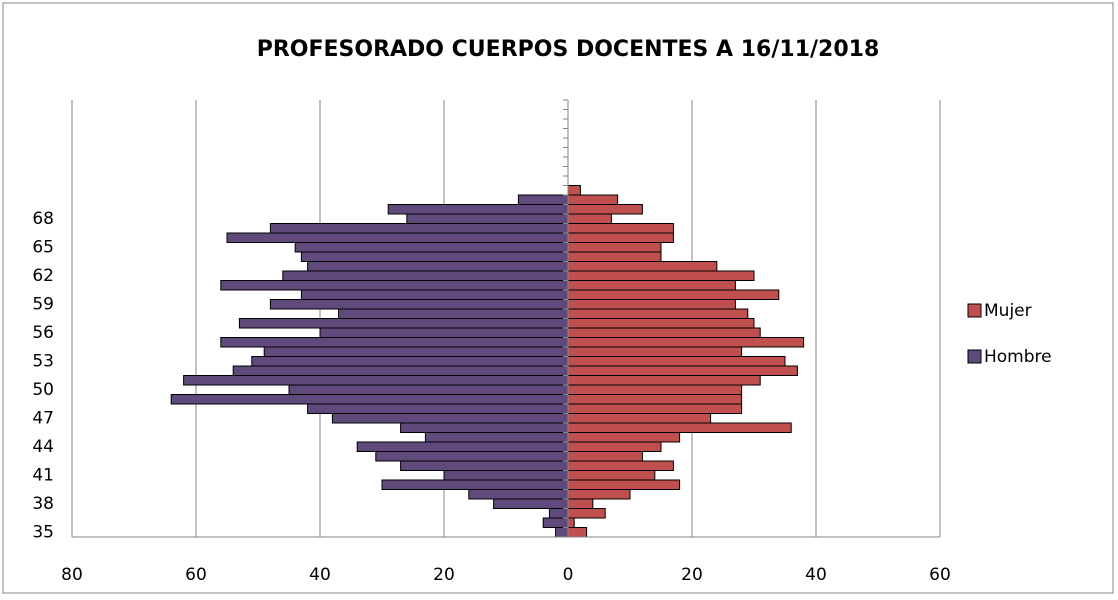 The image size is (1118, 600). Describe the element at coordinates (568, 575) in the screenshot. I see `x-tick-label: 0` at that location.